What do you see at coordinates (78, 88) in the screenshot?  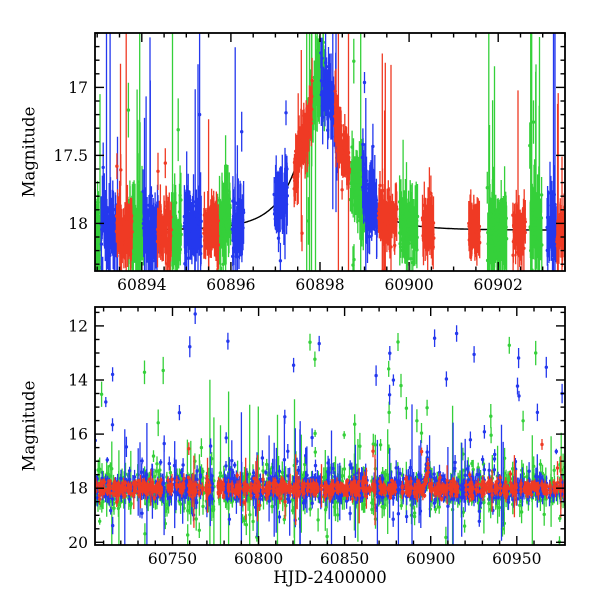 I see `top-panel-y-tick-label: 17` at bounding box center [78, 88].